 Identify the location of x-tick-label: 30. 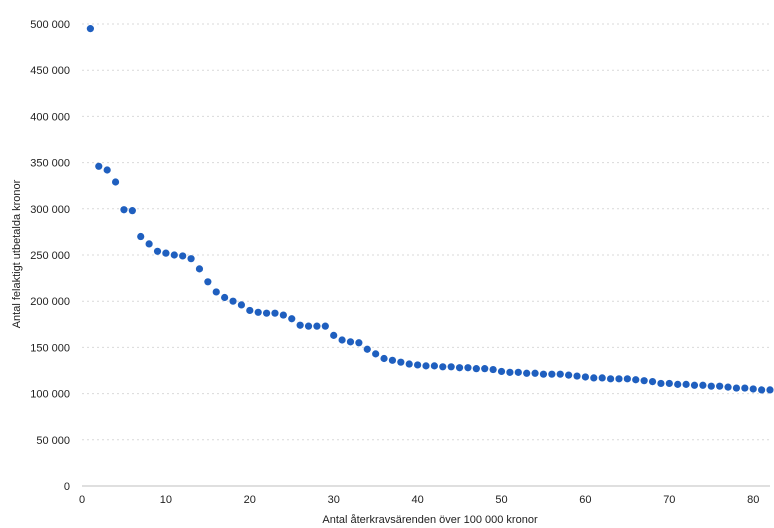
(334, 500).